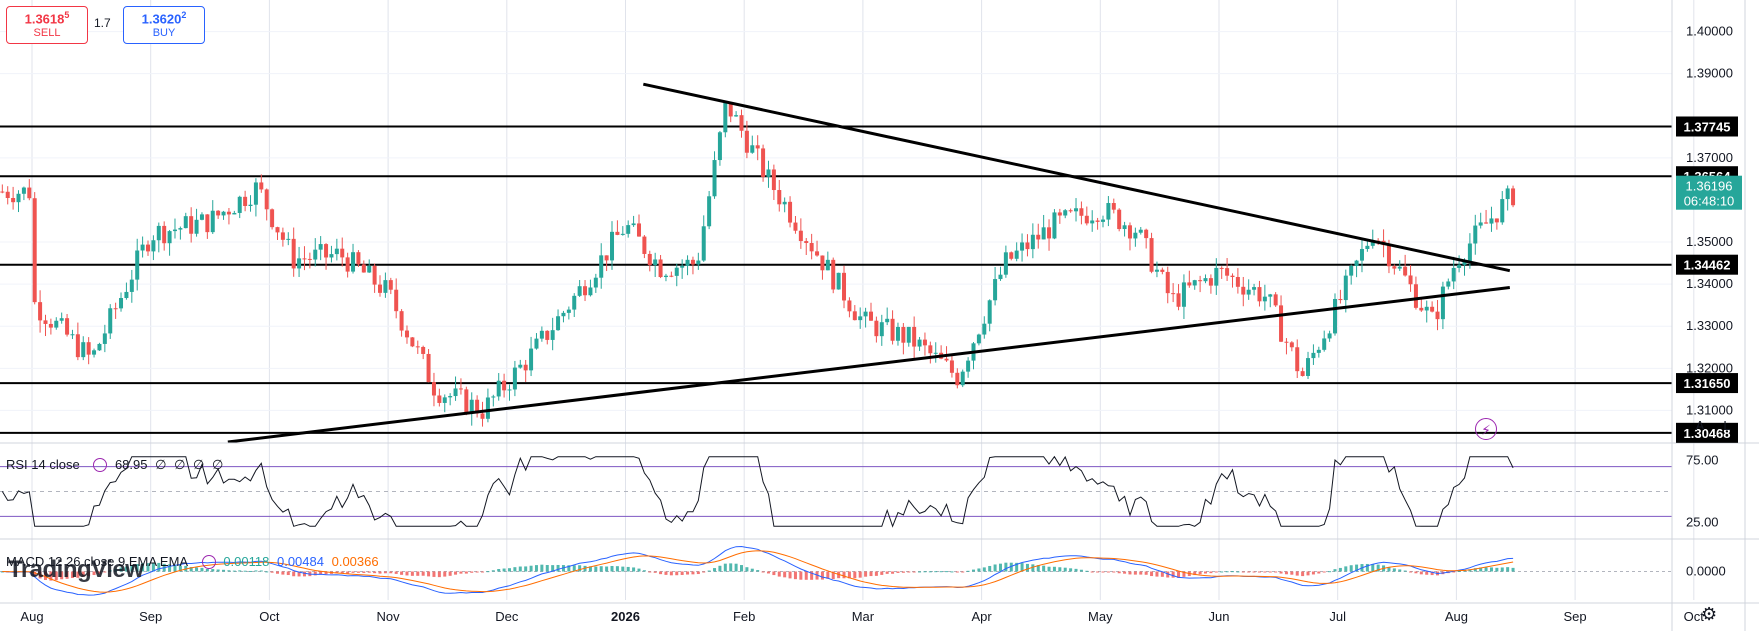 The height and width of the screenshot is (631, 1759). I want to click on rsi-extra-4: ∅, so click(217, 464).